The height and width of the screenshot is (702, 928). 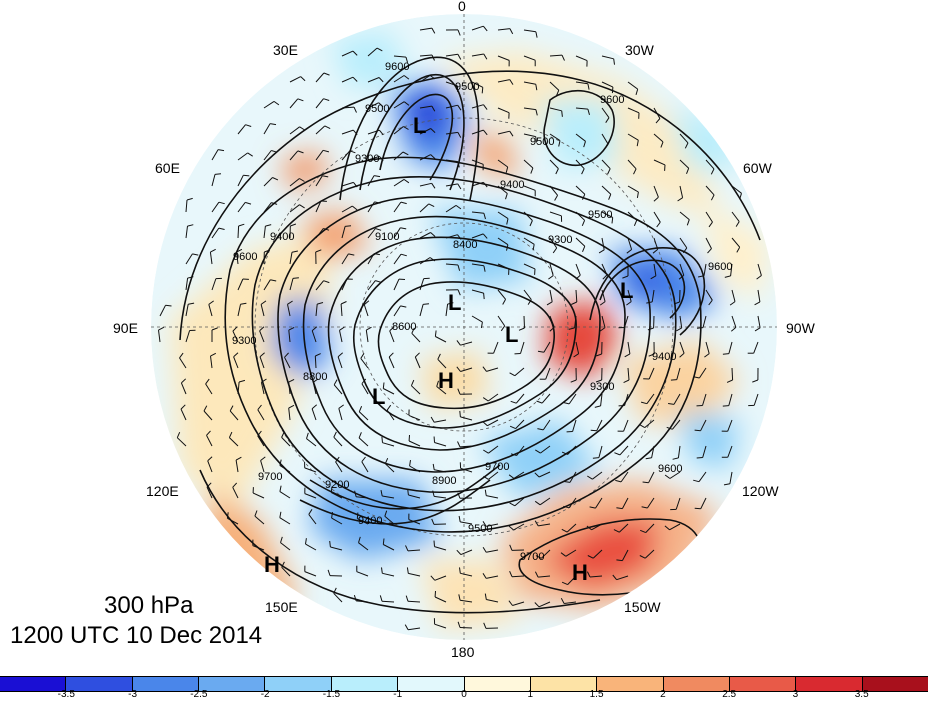 What do you see at coordinates (281, 607) in the screenshot?
I see `longitude-label-150e: 150E` at bounding box center [281, 607].